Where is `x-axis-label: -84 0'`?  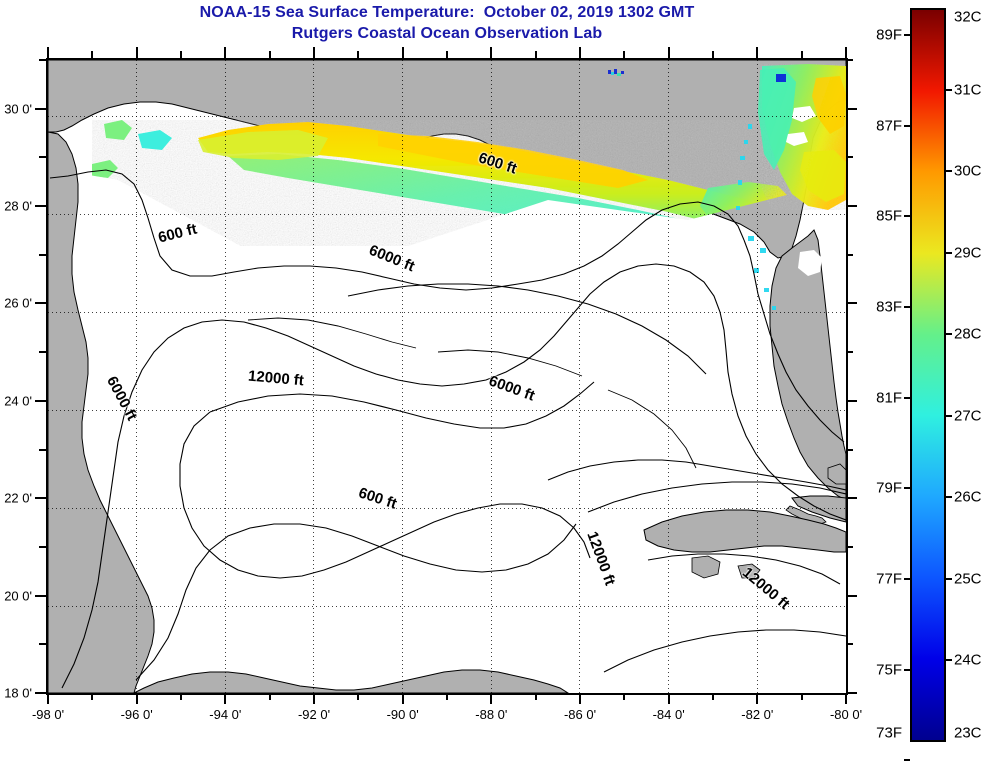 x-axis-label: -84 0' is located at coordinates (668, 714).